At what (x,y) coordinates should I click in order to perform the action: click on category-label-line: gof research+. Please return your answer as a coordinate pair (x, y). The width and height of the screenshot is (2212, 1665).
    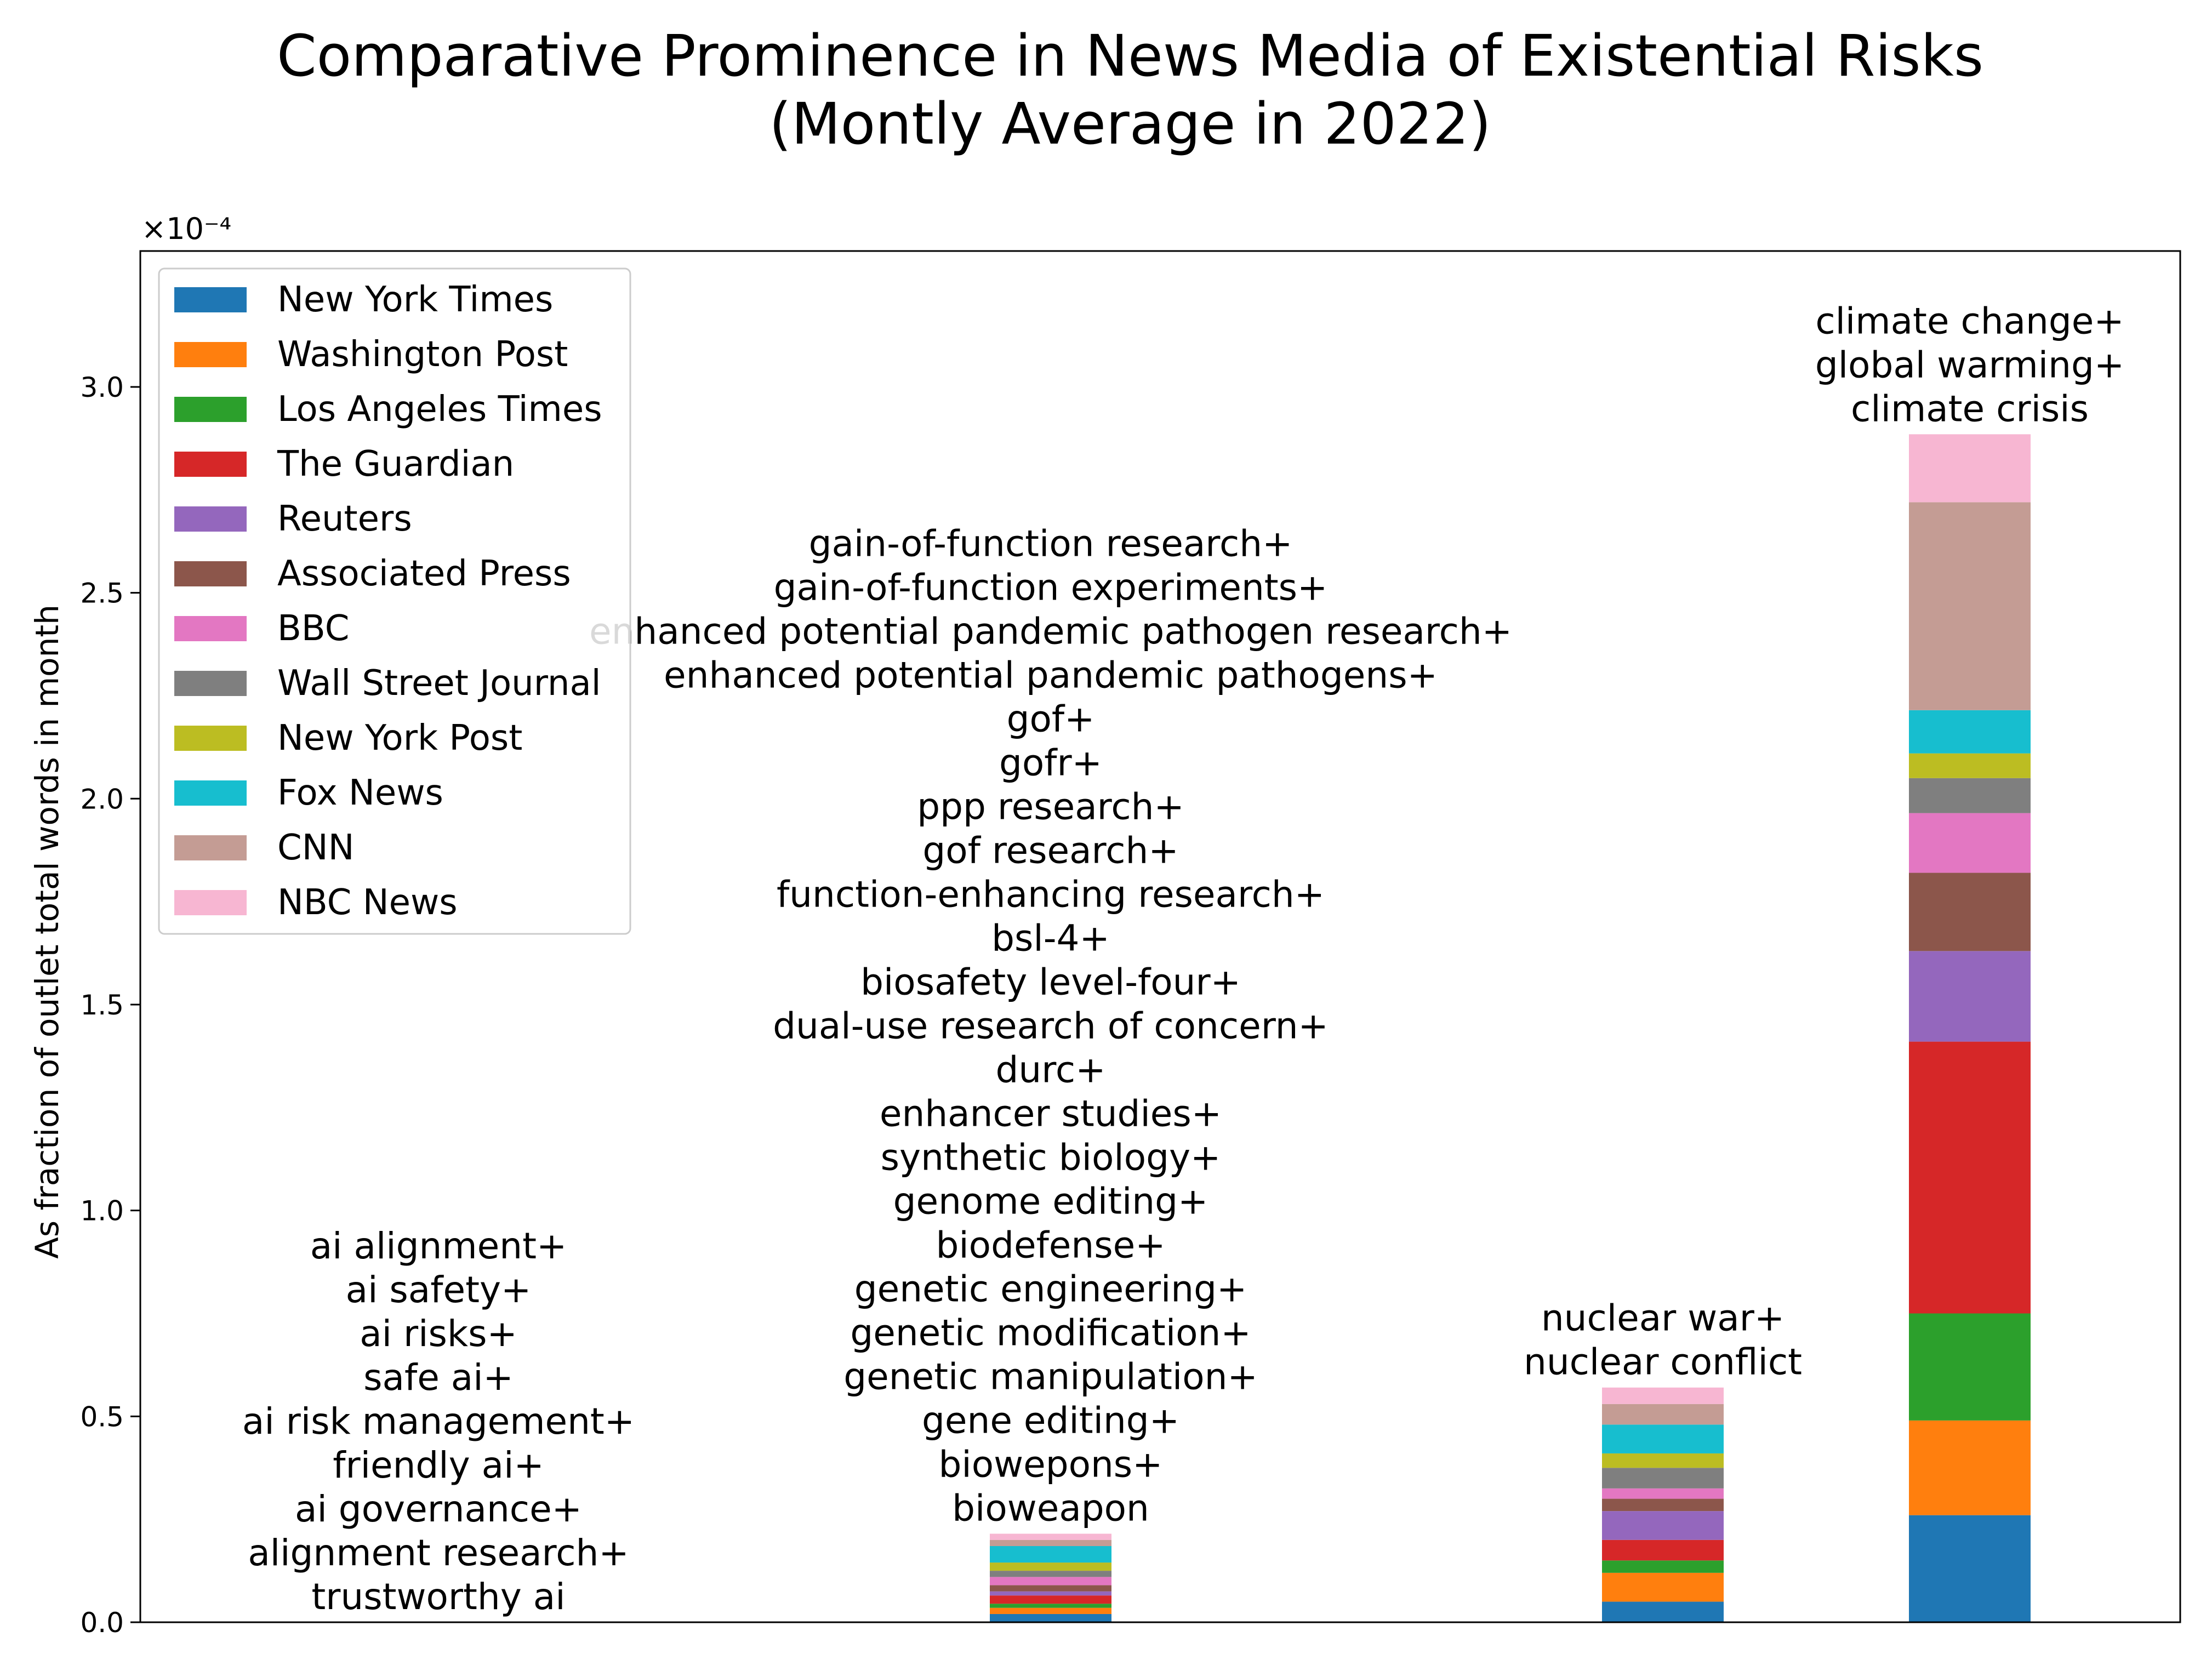
    Looking at the image, I should click on (1050, 850).